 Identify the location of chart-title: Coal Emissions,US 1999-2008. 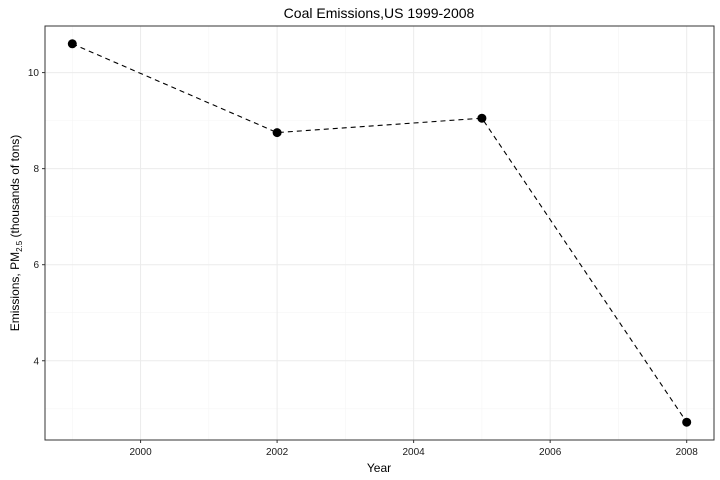
(379, 13).